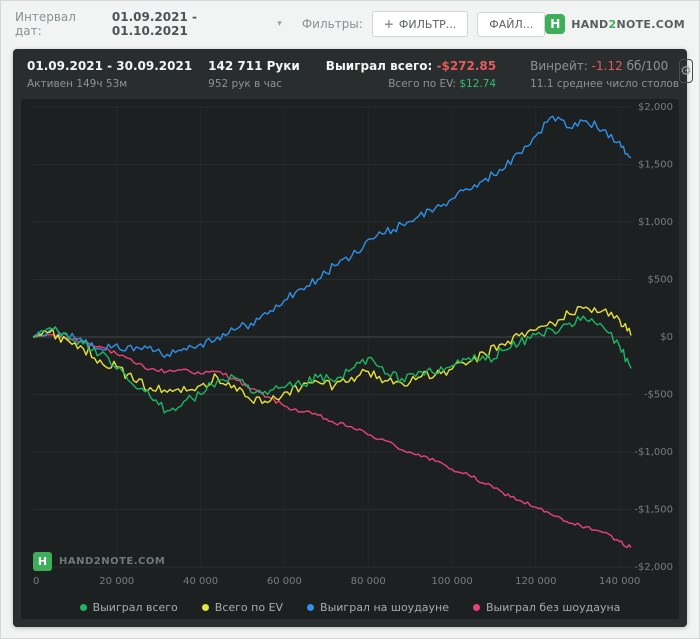 The image size is (700, 639). Describe the element at coordinates (666, 337) in the screenshot. I see `y-tick-label: $0` at that location.